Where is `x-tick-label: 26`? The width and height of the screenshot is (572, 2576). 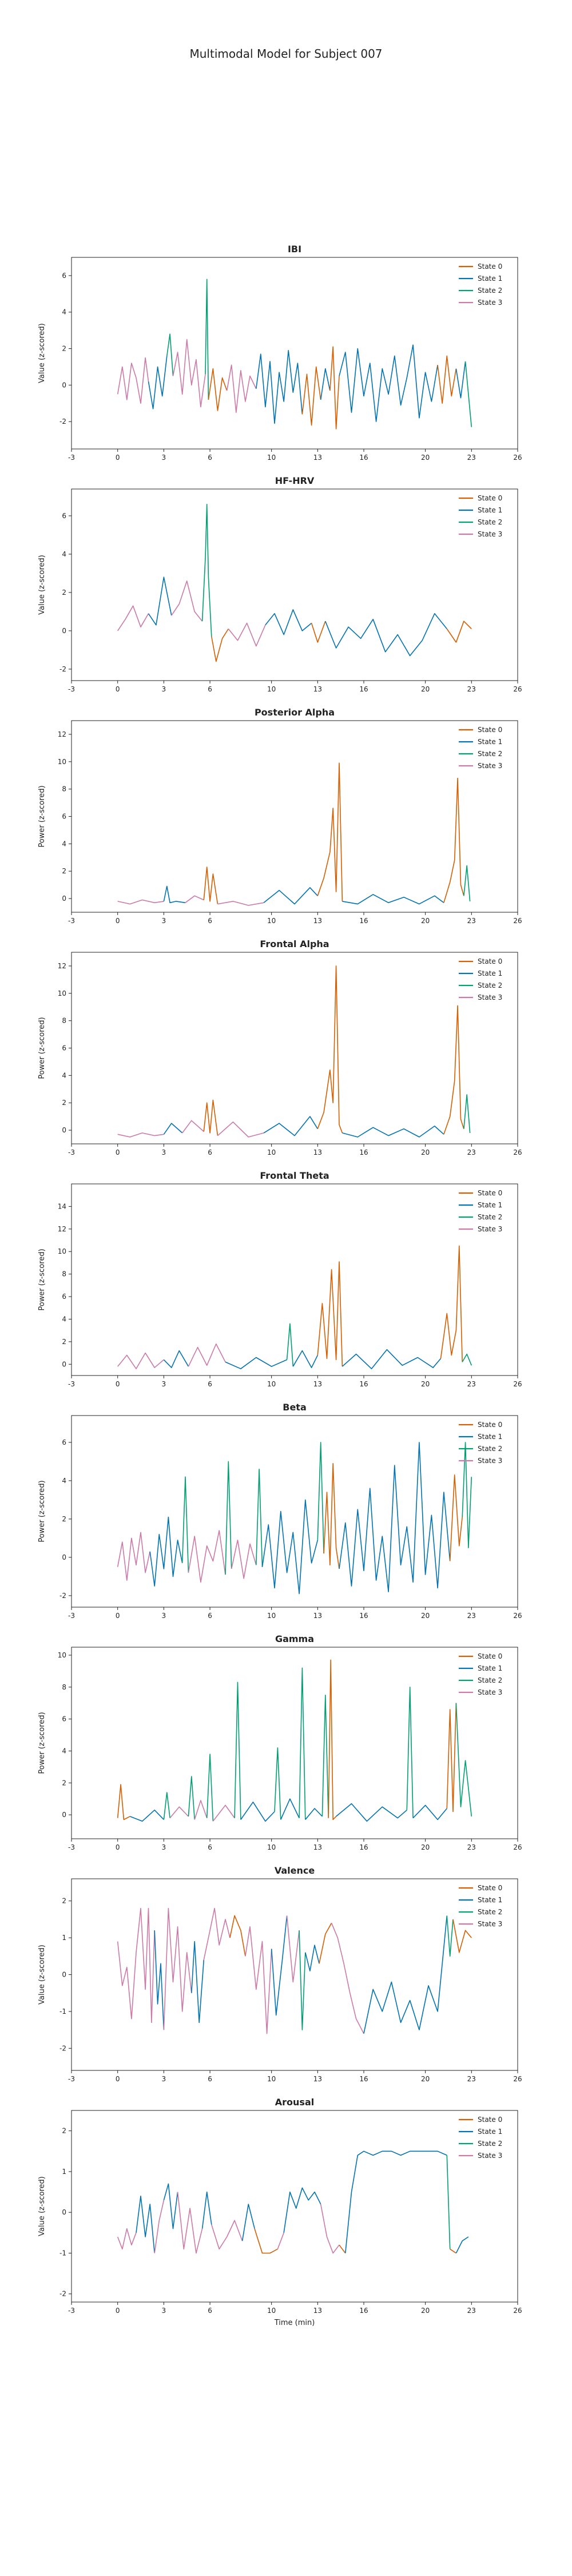 x-tick-label: 26 is located at coordinates (517, 2311).